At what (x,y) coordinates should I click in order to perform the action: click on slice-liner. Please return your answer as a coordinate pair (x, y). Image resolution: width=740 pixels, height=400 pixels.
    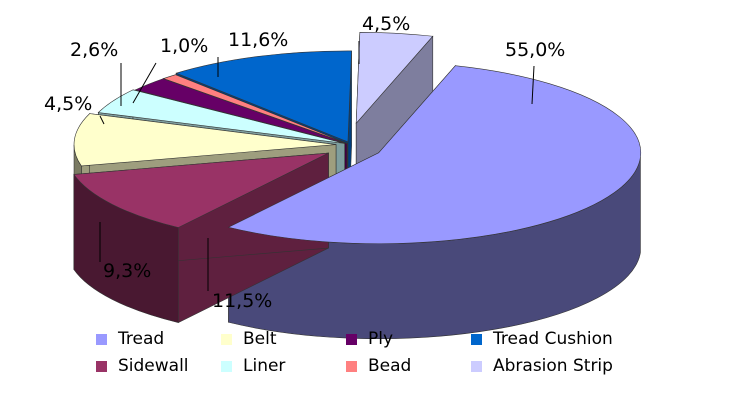
    Looking at the image, I should click on (221, 116).